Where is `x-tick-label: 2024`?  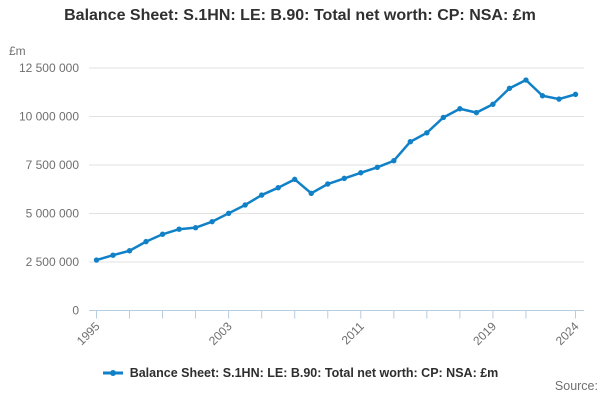
x-tick-label: 2024 is located at coordinates (567, 333).